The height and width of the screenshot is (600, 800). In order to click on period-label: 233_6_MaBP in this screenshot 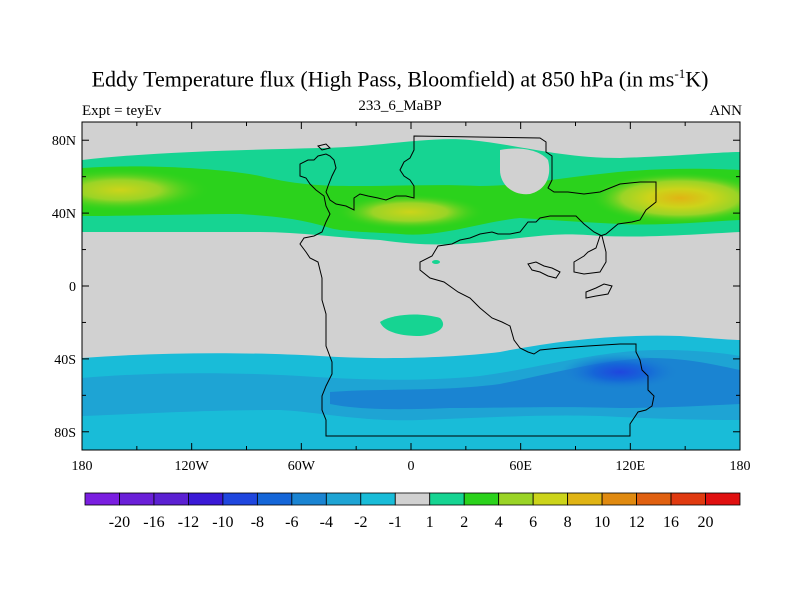, I will do `click(400, 106)`.